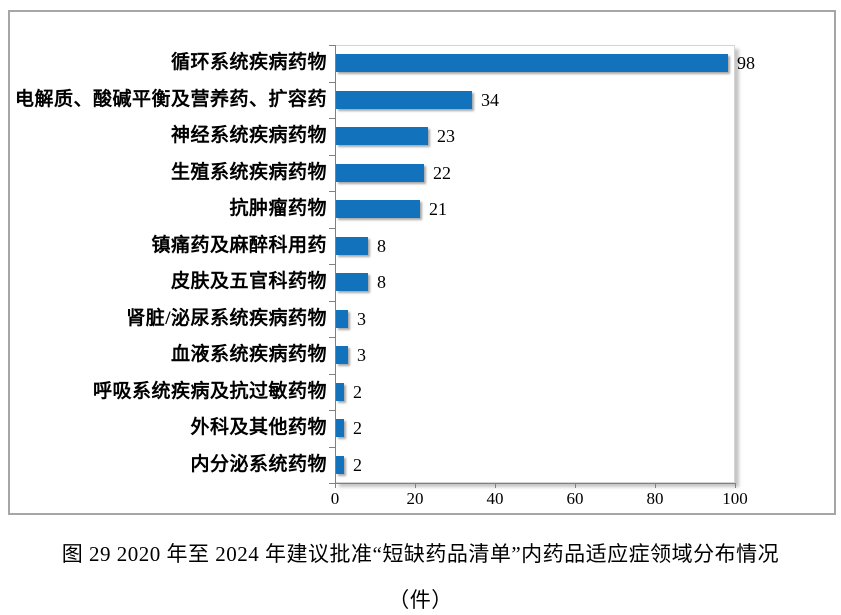 The image size is (841, 615). What do you see at coordinates (735, 498) in the screenshot?
I see `x-tick-label: 100` at bounding box center [735, 498].